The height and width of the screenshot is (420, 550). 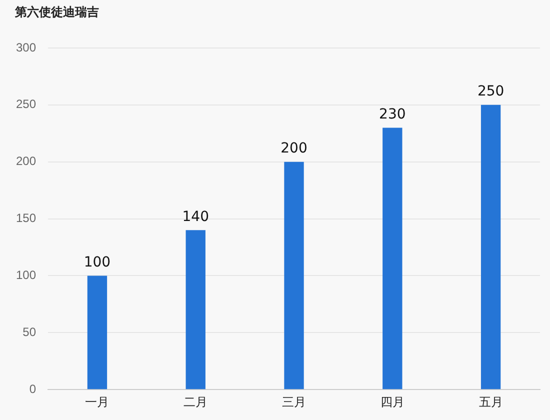 What do you see at coordinates (490, 402) in the screenshot?
I see `x-tick-label: 五月` at bounding box center [490, 402].